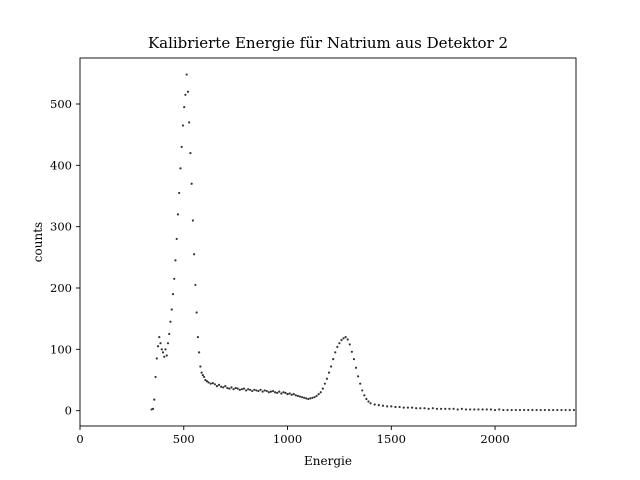 The width and height of the screenshot is (640, 480). I want to click on y-tick-label: 200, so click(61, 288).